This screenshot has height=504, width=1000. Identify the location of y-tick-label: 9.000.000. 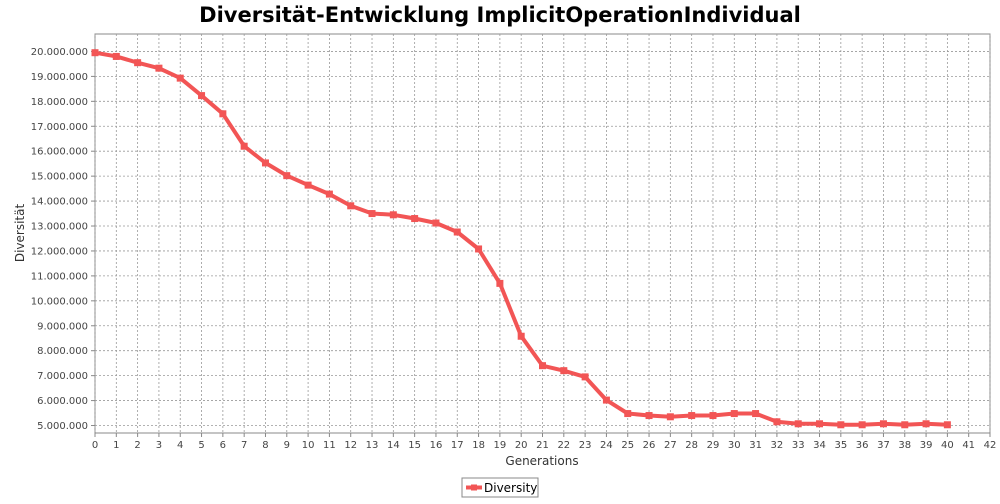
(62, 326).